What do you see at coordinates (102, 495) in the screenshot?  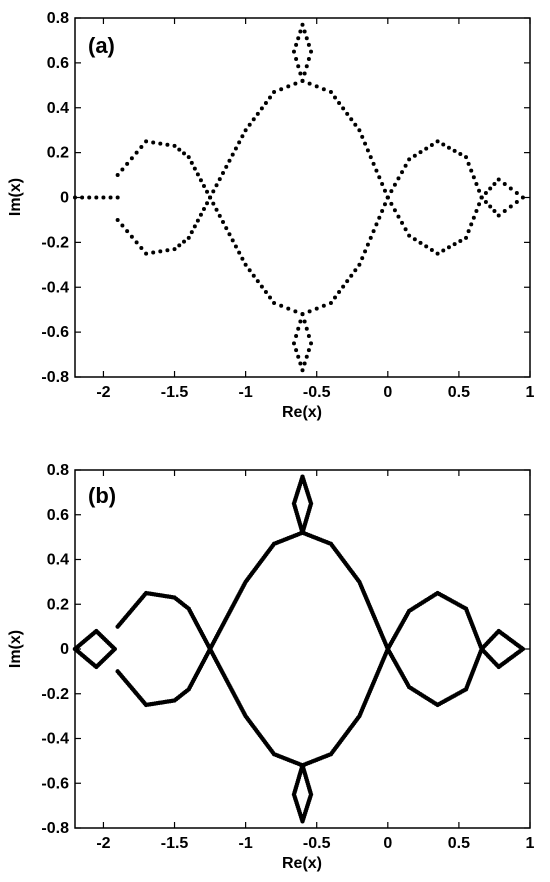 I see `panel-label: (b)` at bounding box center [102, 495].